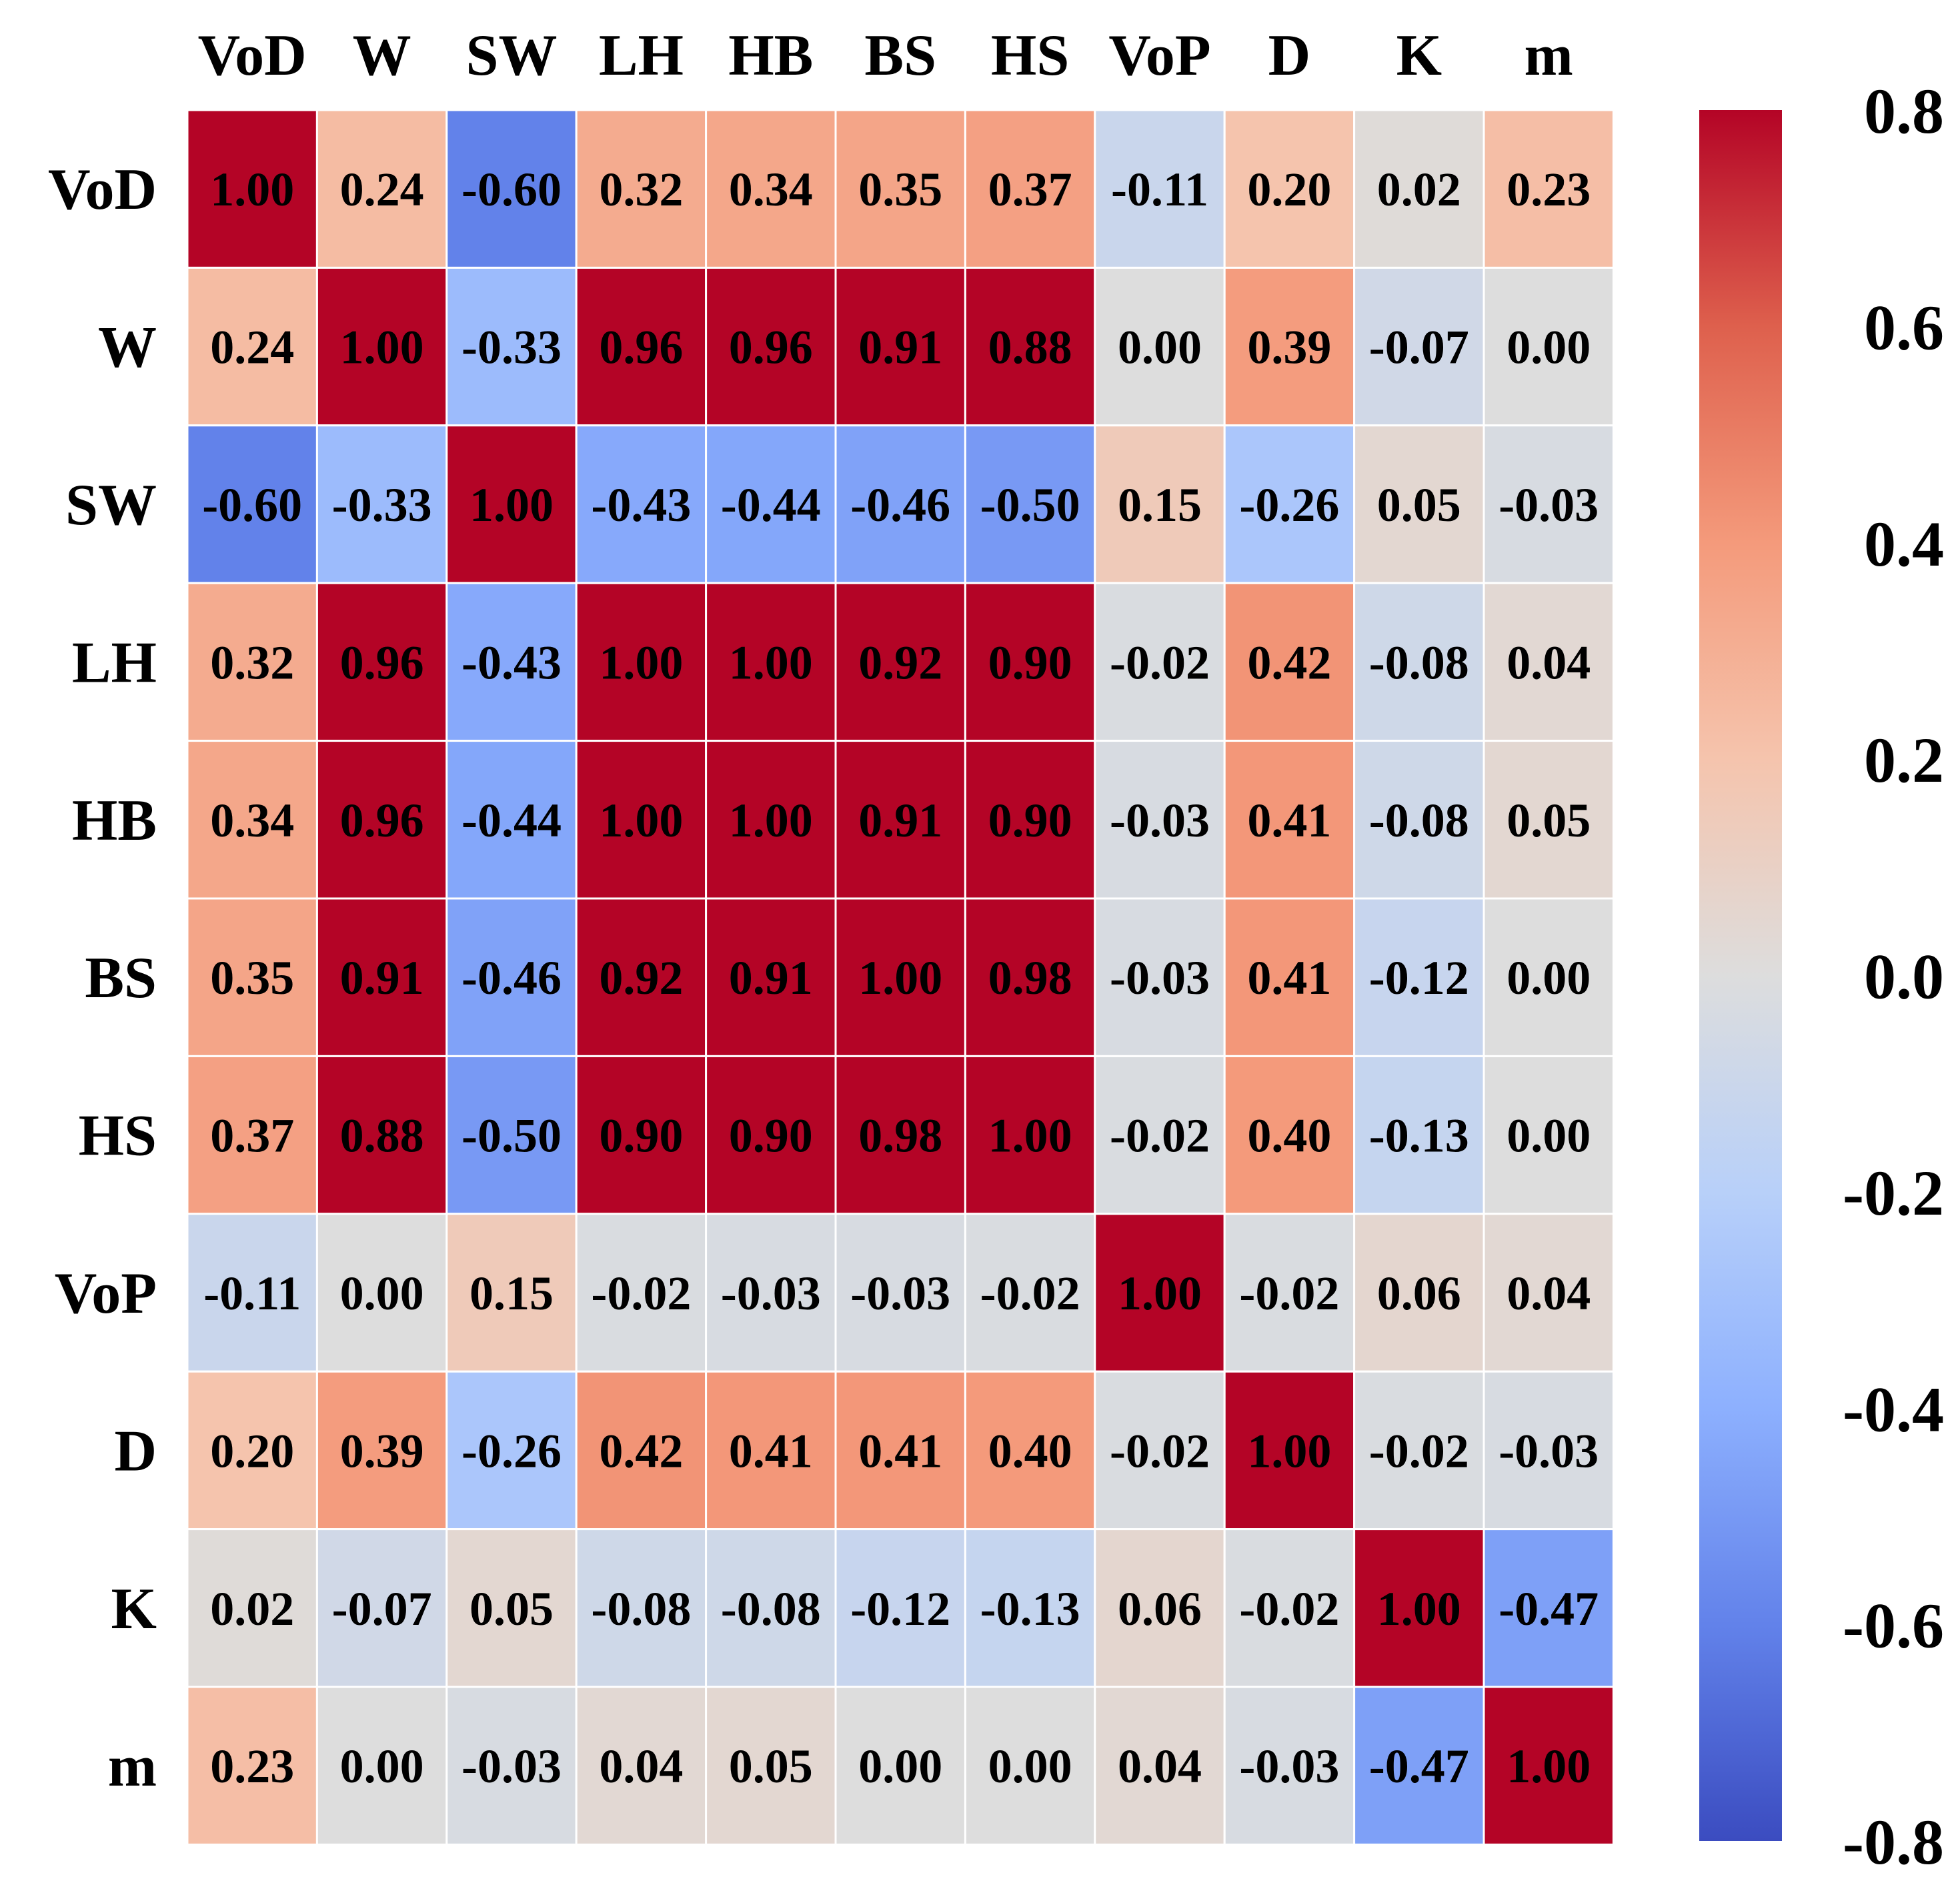  What do you see at coordinates (1289, 190) in the screenshot?
I see `cell-value-label: 0.20` at bounding box center [1289, 190].